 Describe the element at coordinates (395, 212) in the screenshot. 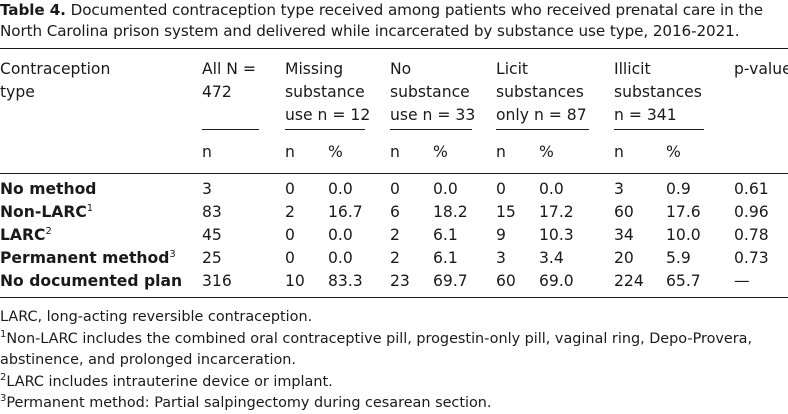

I see `table-cell: 6` at that location.